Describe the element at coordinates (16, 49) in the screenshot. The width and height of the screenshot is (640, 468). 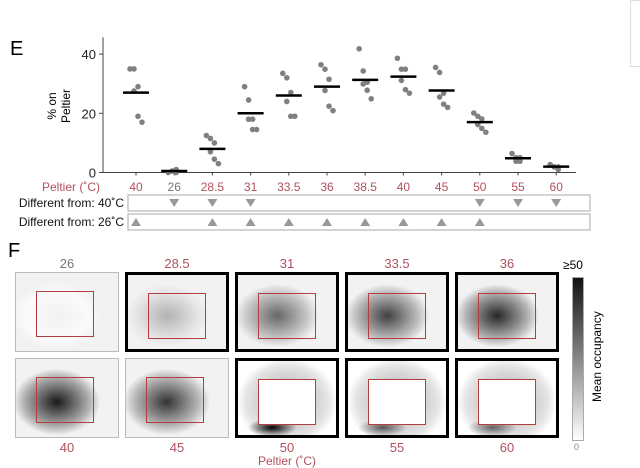
I see `panel-e-label: E` at that location.